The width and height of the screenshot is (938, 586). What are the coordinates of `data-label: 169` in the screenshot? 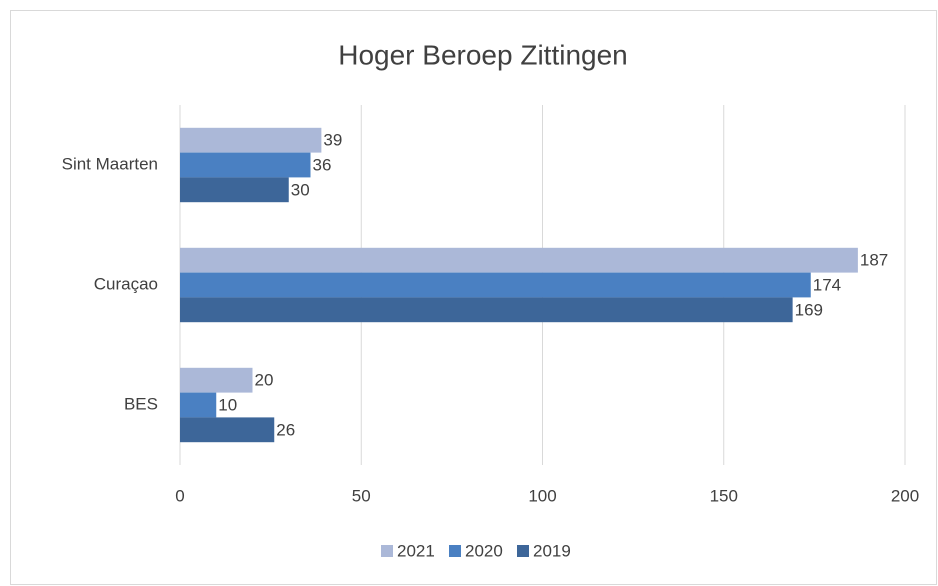 It's located at (809, 309).